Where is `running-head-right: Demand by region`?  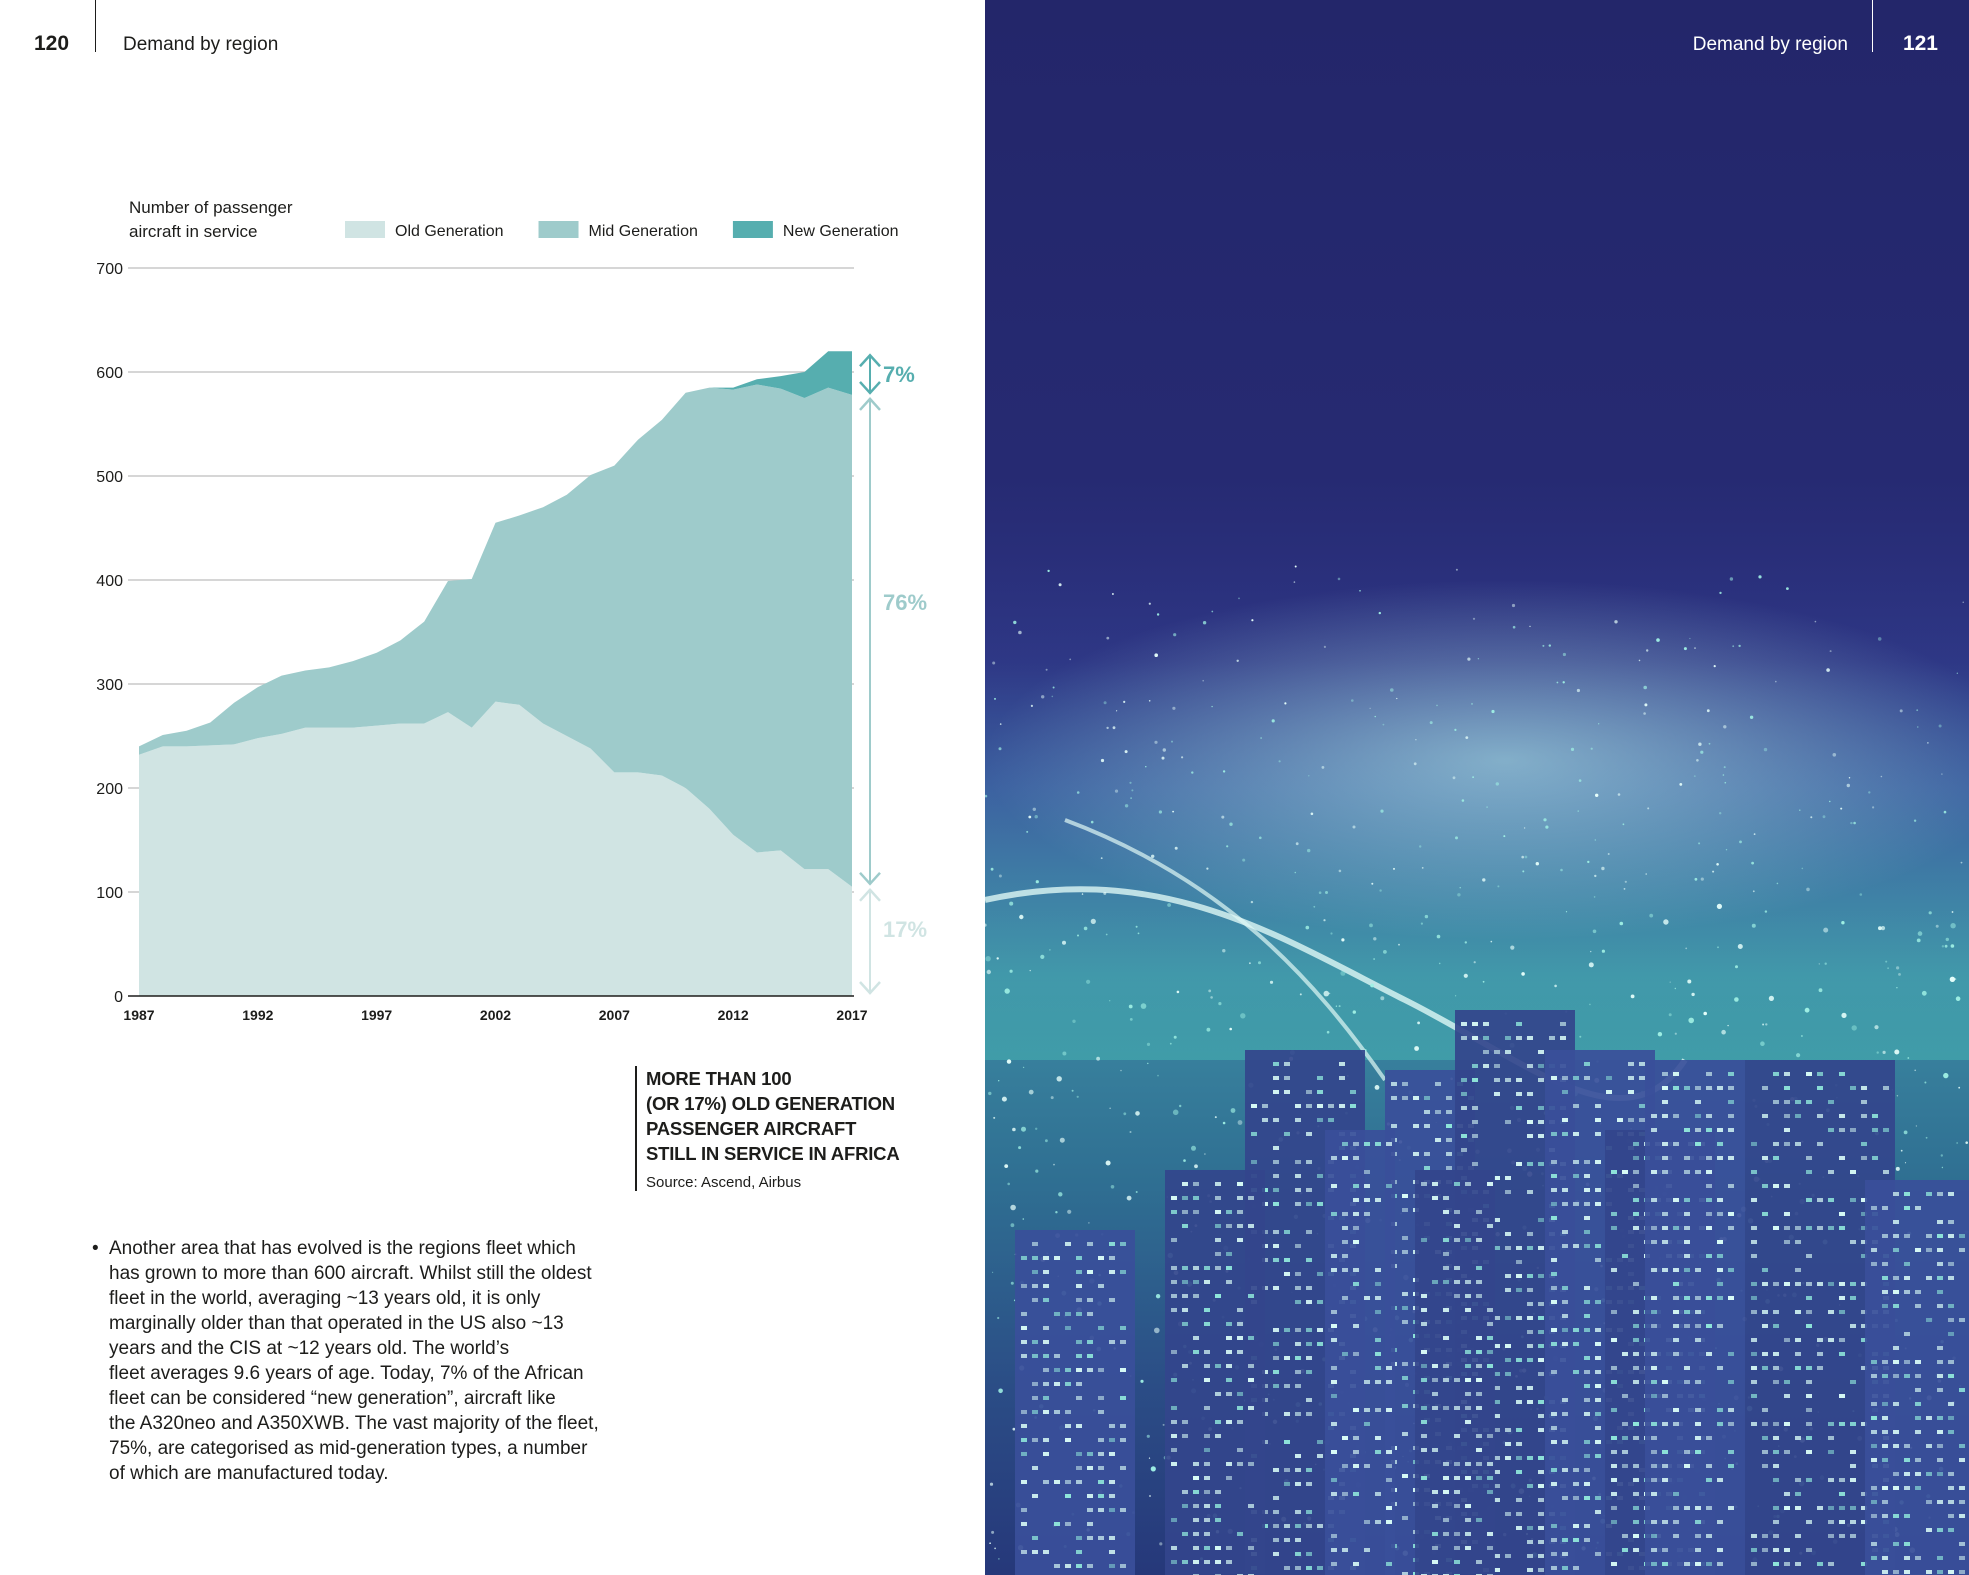 running-head-right: Demand by region is located at coordinates (1770, 44).